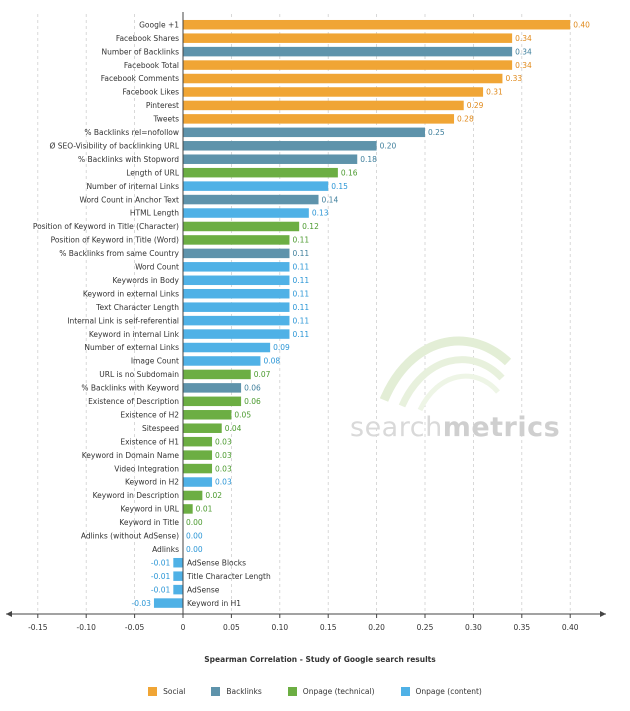  Describe the element at coordinates (513, 78) in the screenshot. I see `data-label: 0.33` at that location.